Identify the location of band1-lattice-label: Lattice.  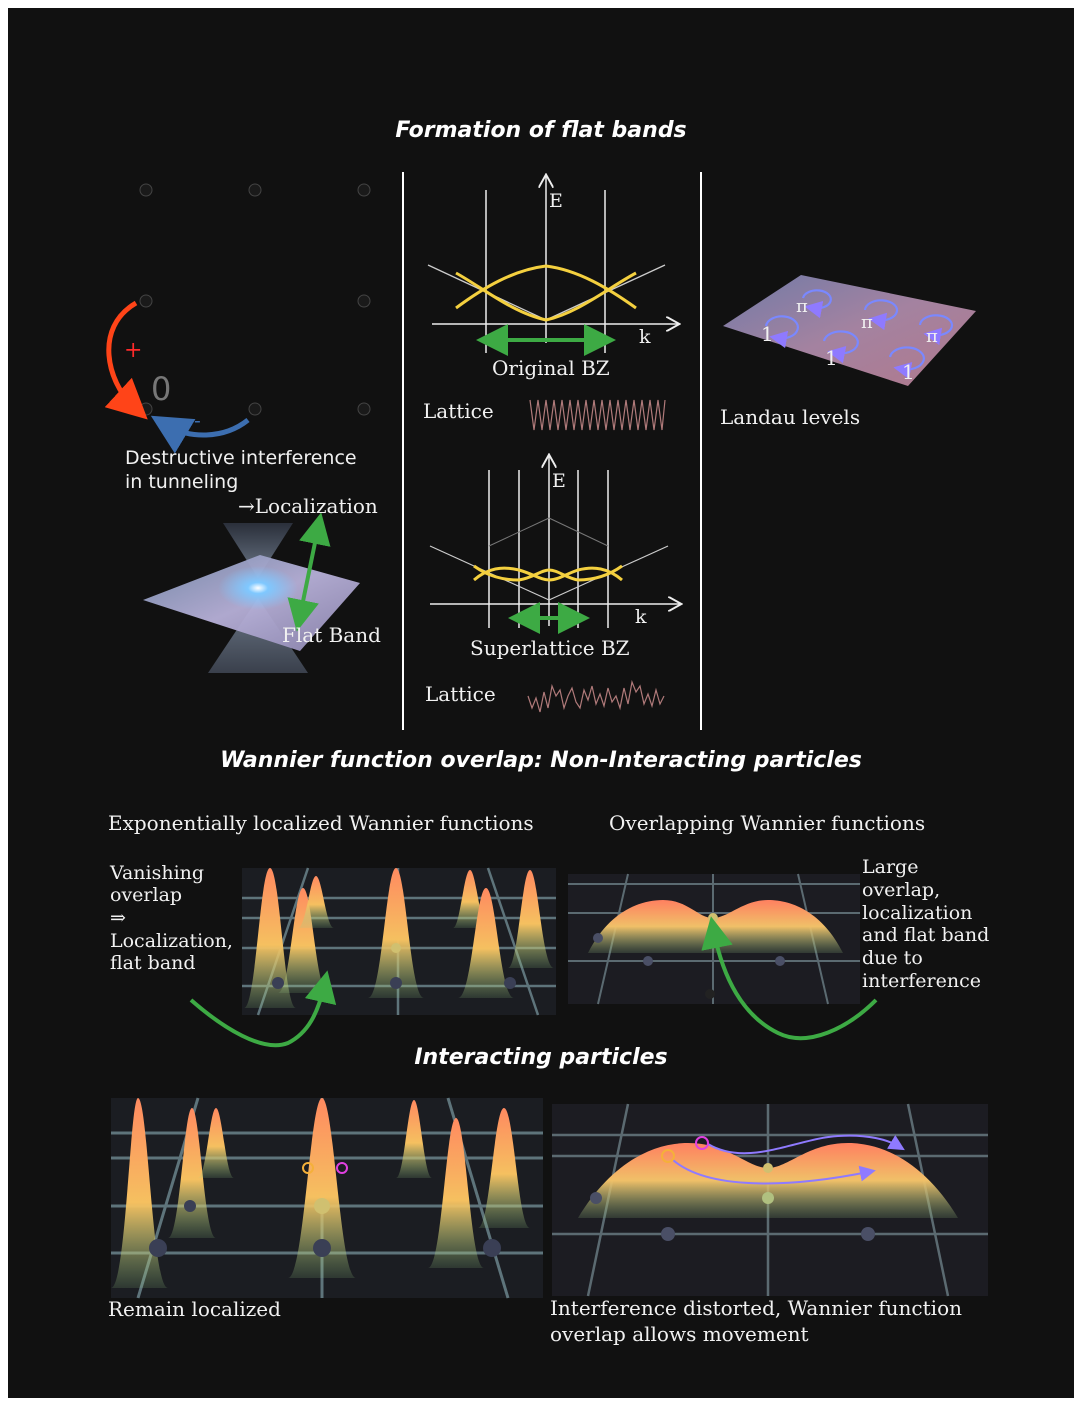
(458, 411).